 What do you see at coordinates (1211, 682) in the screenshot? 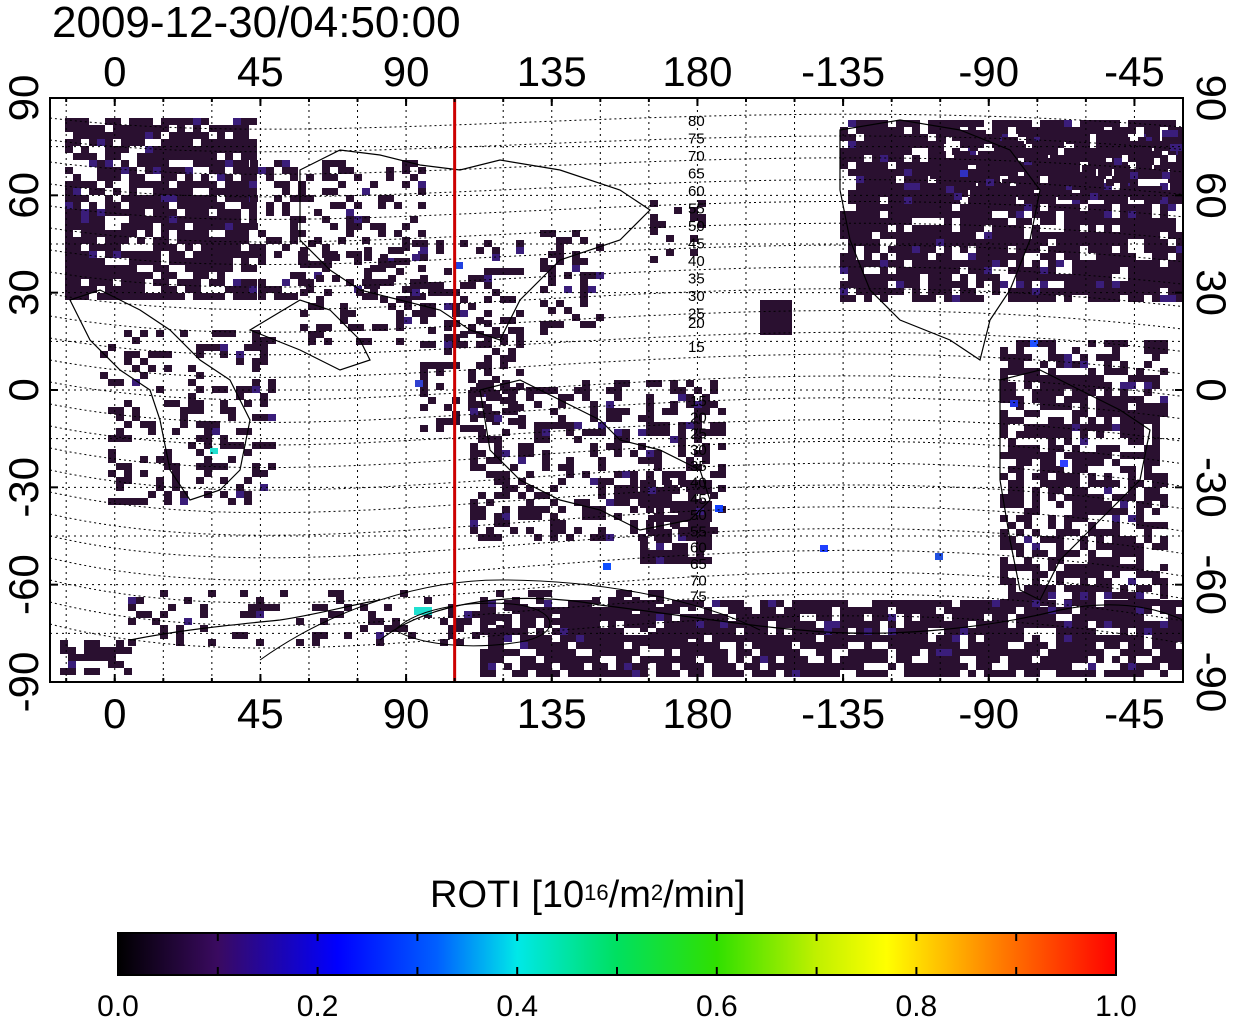
I see `lat-label-right: -90` at bounding box center [1211, 682].